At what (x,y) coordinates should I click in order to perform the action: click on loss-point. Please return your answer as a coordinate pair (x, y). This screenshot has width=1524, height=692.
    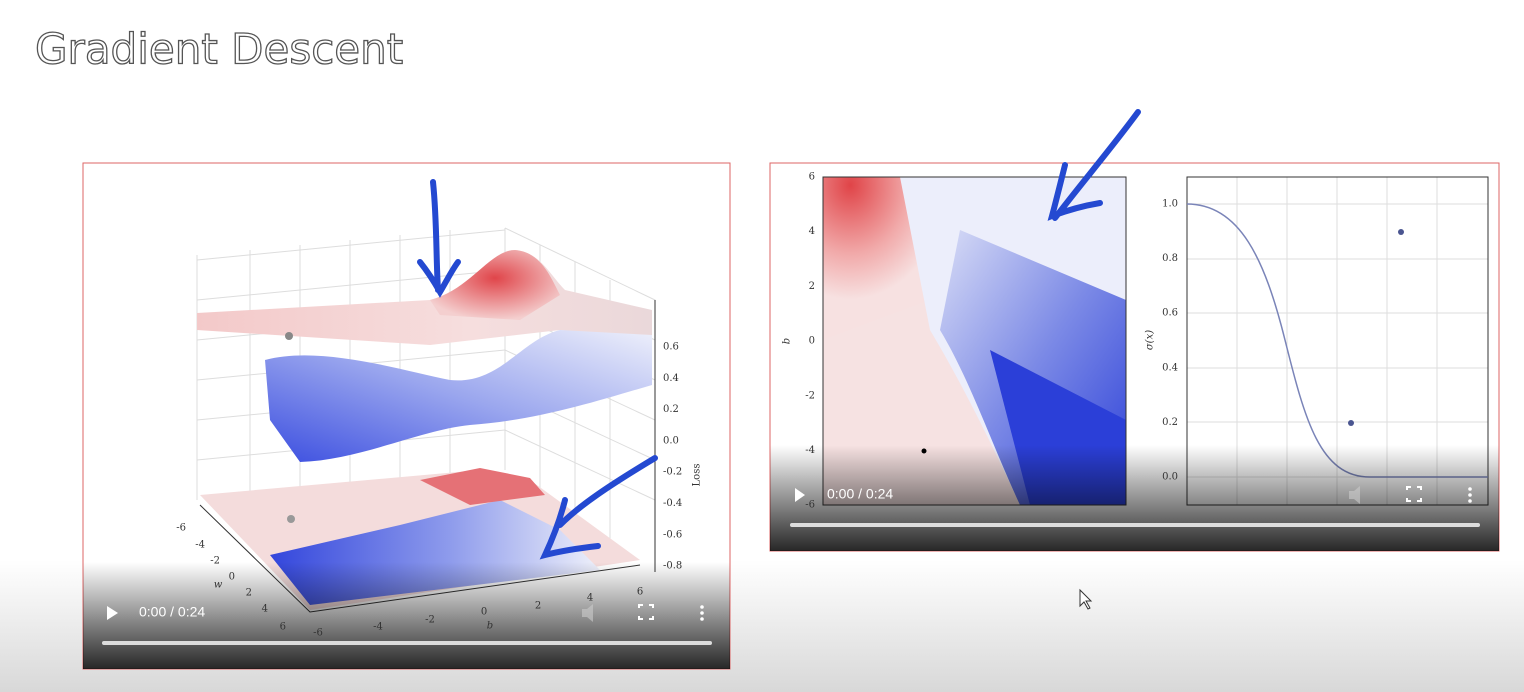
    Looking at the image, I should click on (289, 336).